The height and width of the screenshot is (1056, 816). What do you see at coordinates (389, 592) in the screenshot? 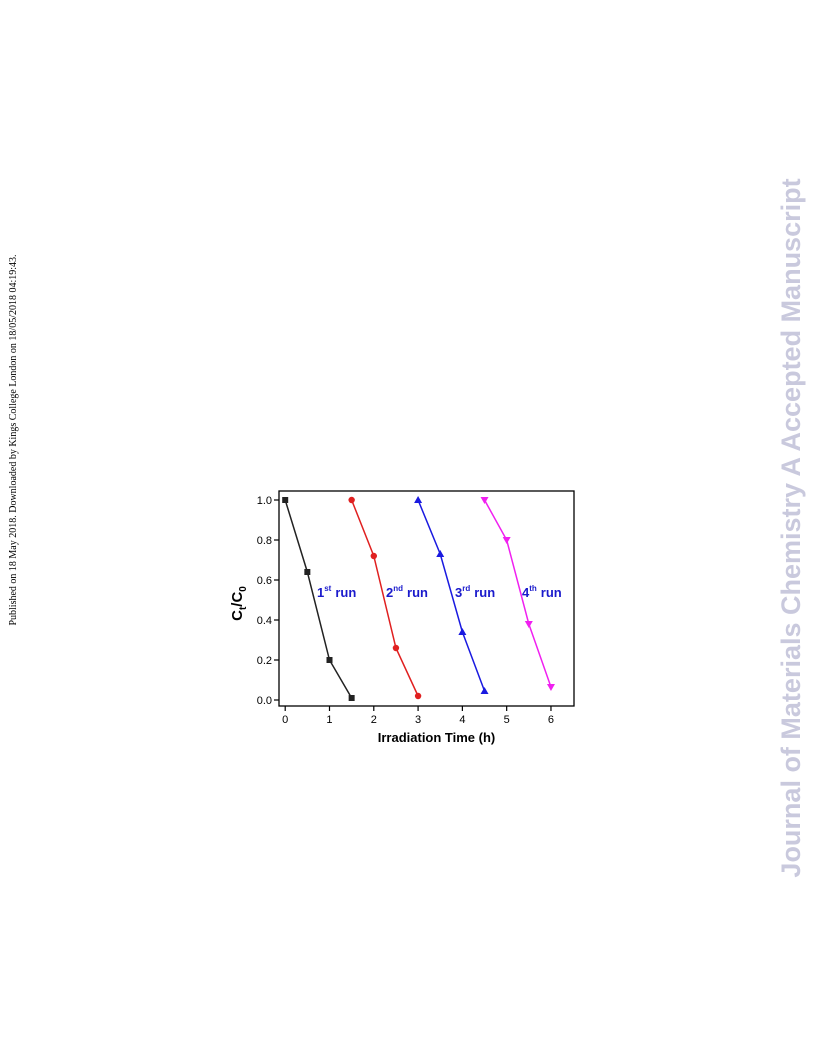
I see `series-label-number: 2` at bounding box center [389, 592].